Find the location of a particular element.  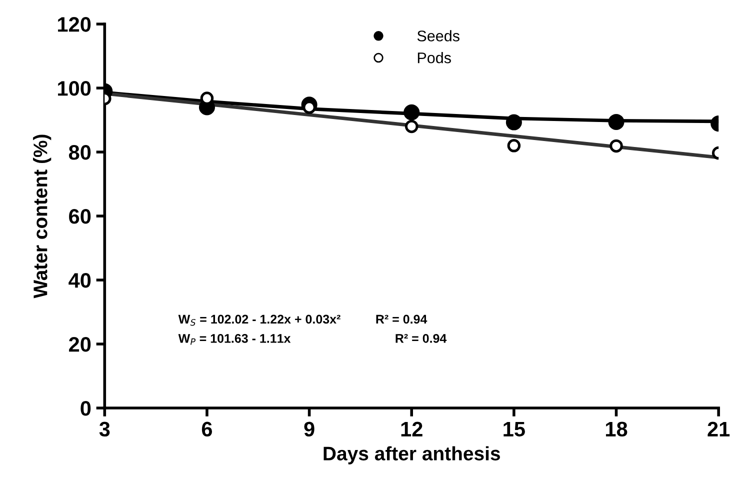

x-tick-label: 6 is located at coordinates (207, 429).